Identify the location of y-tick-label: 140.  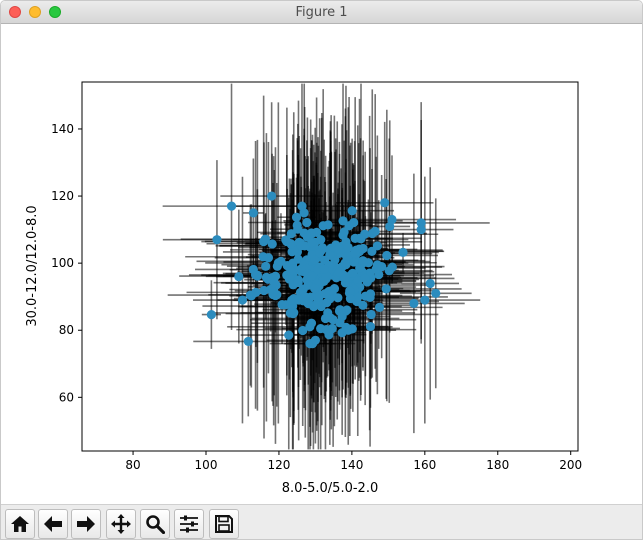
(62, 129).